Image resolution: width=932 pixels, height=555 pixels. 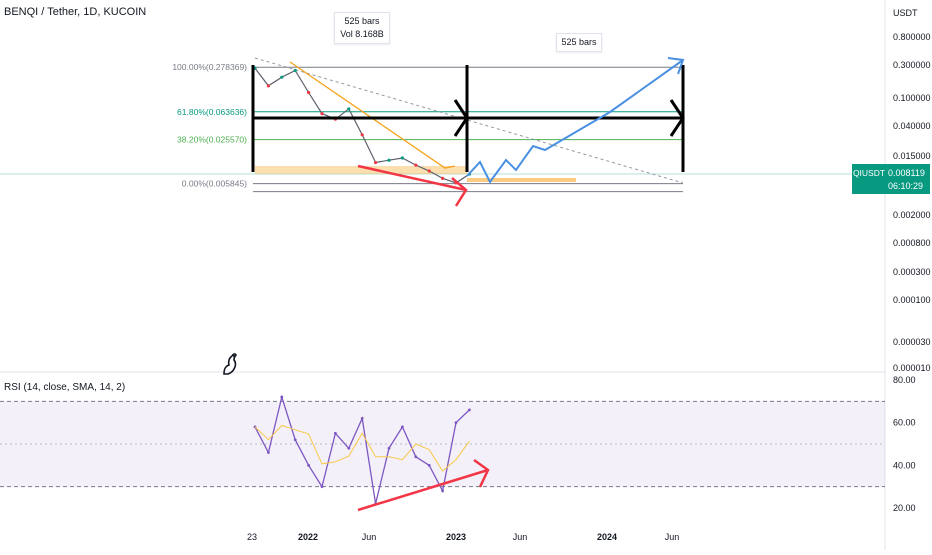 I want to click on price-tick-label: 0.000100, so click(x=912, y=300).